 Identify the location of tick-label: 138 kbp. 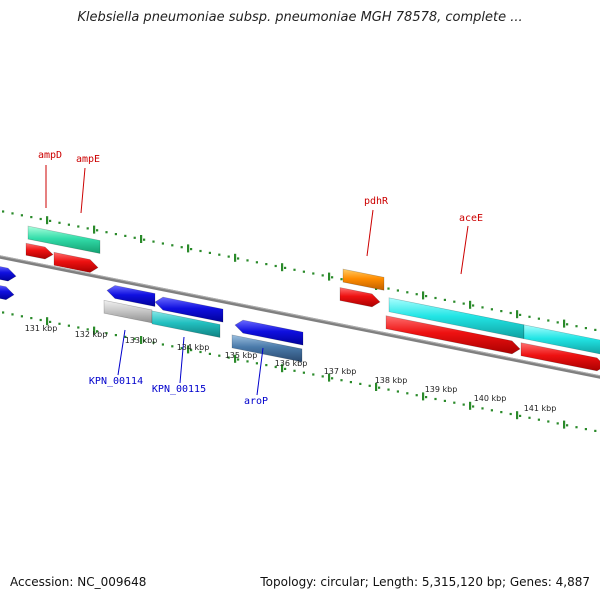
(391, 380).